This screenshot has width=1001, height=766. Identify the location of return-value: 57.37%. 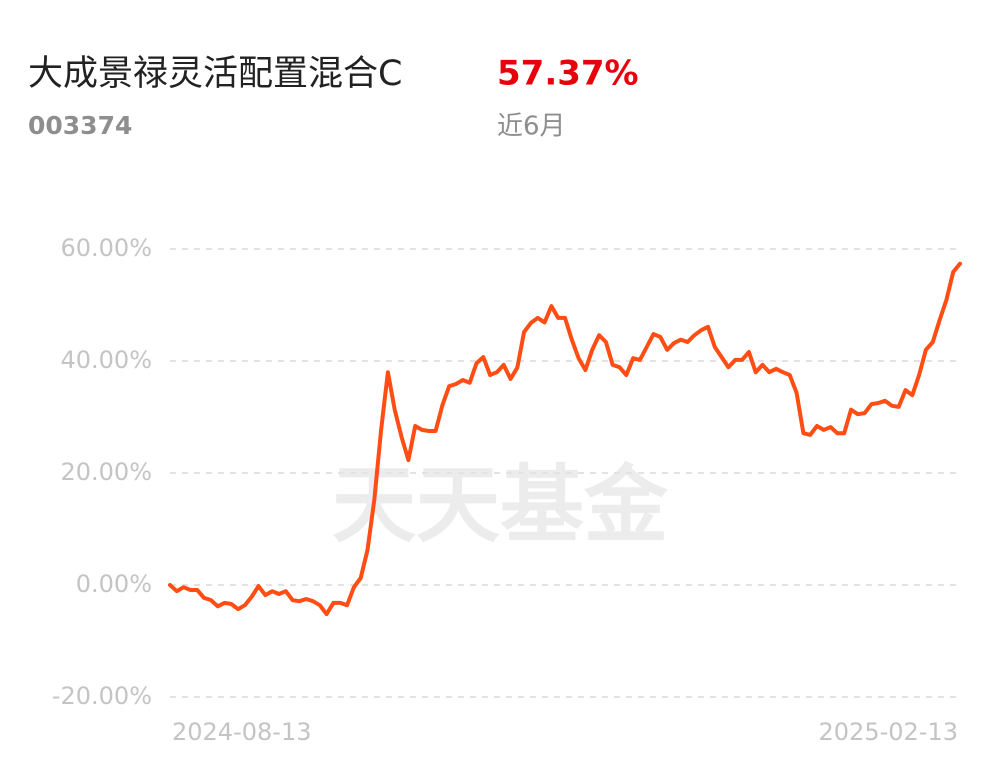
(568, 74).